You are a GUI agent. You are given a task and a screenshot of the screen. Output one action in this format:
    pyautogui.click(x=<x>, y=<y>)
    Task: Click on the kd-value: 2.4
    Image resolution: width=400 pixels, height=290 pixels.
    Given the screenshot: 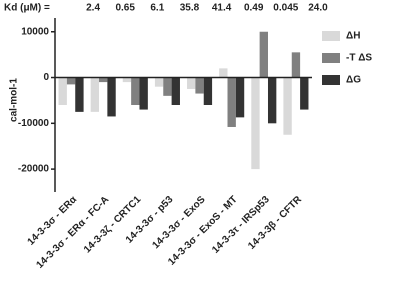 What is the action you would take?
    pyautogui.click(x=93, y=8)
    